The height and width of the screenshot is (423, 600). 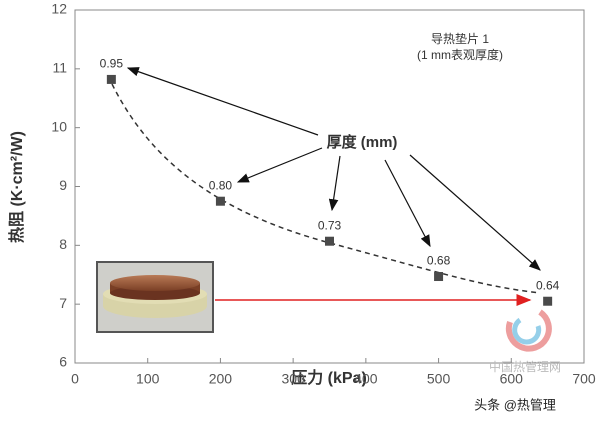 What do you see at coordinates (59, 126) in the screenshot?
I see `y-tick-label: 10` at bounding box center [59, 126].